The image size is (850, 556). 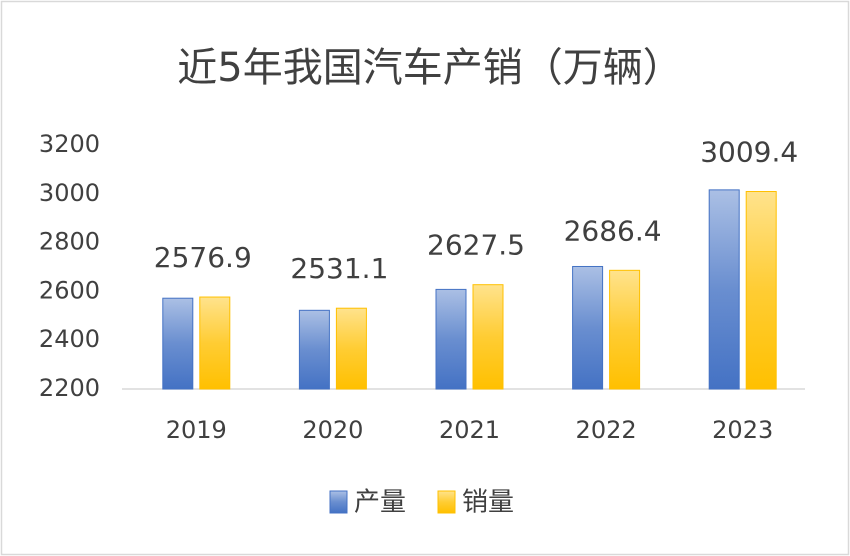 What do you see at coordinates (749, 152) in the screenshot?
I see `data-label: 3009.4` at bounding box center [749, 152].